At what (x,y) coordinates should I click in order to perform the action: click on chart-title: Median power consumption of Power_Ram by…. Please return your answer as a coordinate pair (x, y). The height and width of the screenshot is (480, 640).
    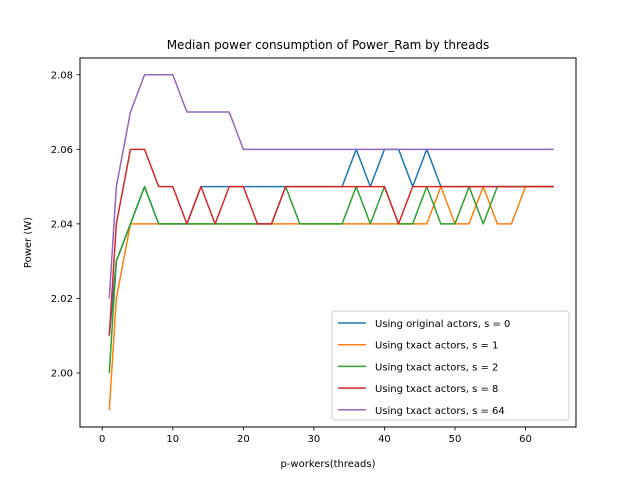
    Looking at the image, I should click on (328, 45).